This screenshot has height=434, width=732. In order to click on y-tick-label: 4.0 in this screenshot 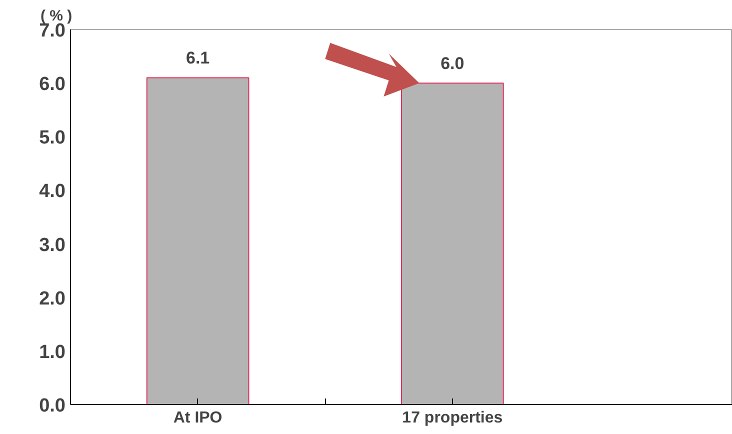, I will do `click(52, 191)`.